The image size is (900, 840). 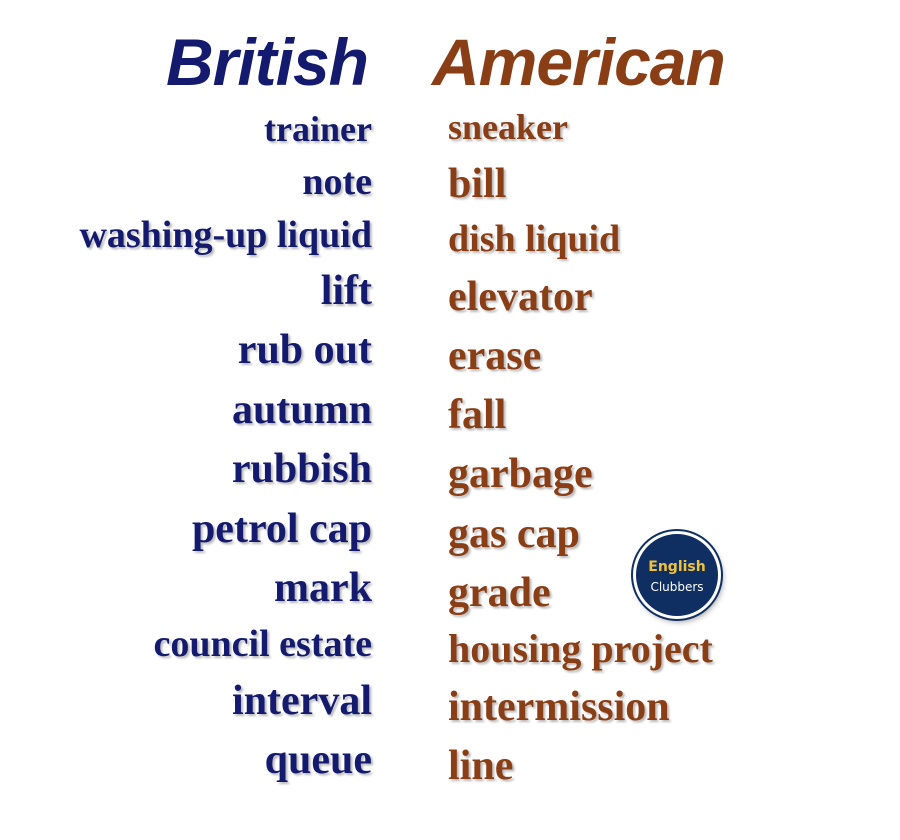 I want to click on british-word: queue, so click(x=318, y=760).